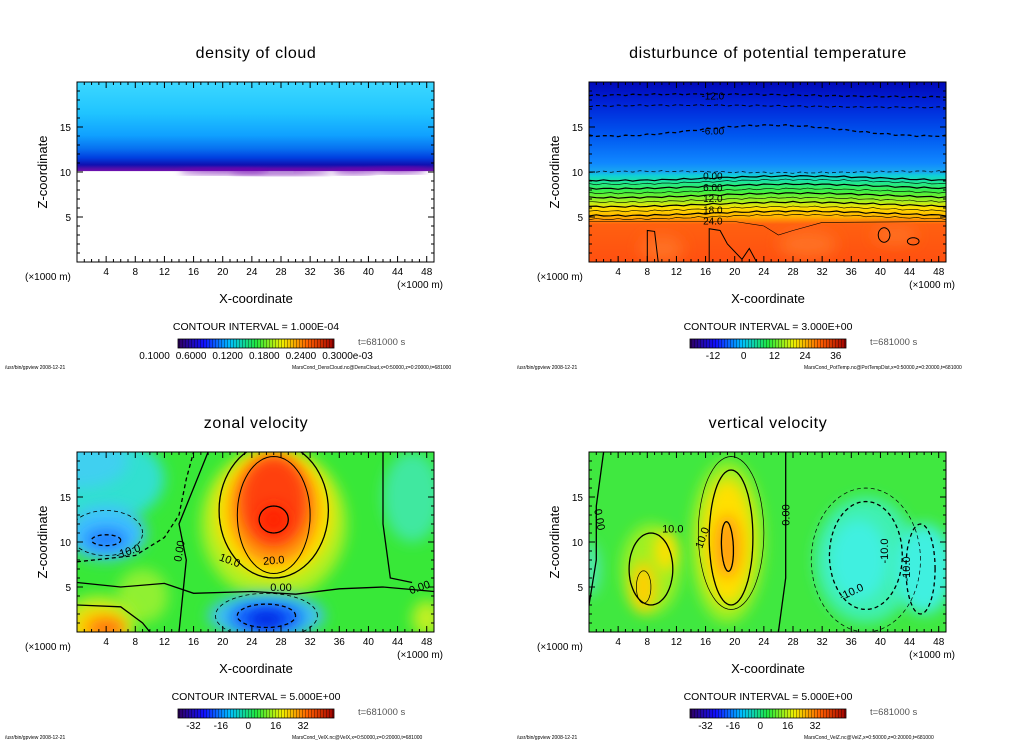 The height and width of the screenshot is (740, 1024). What do you see at coordinates (713, 199) in the screenshot?
I see `contour-label: 12.0` at bounding box center [713, 199].